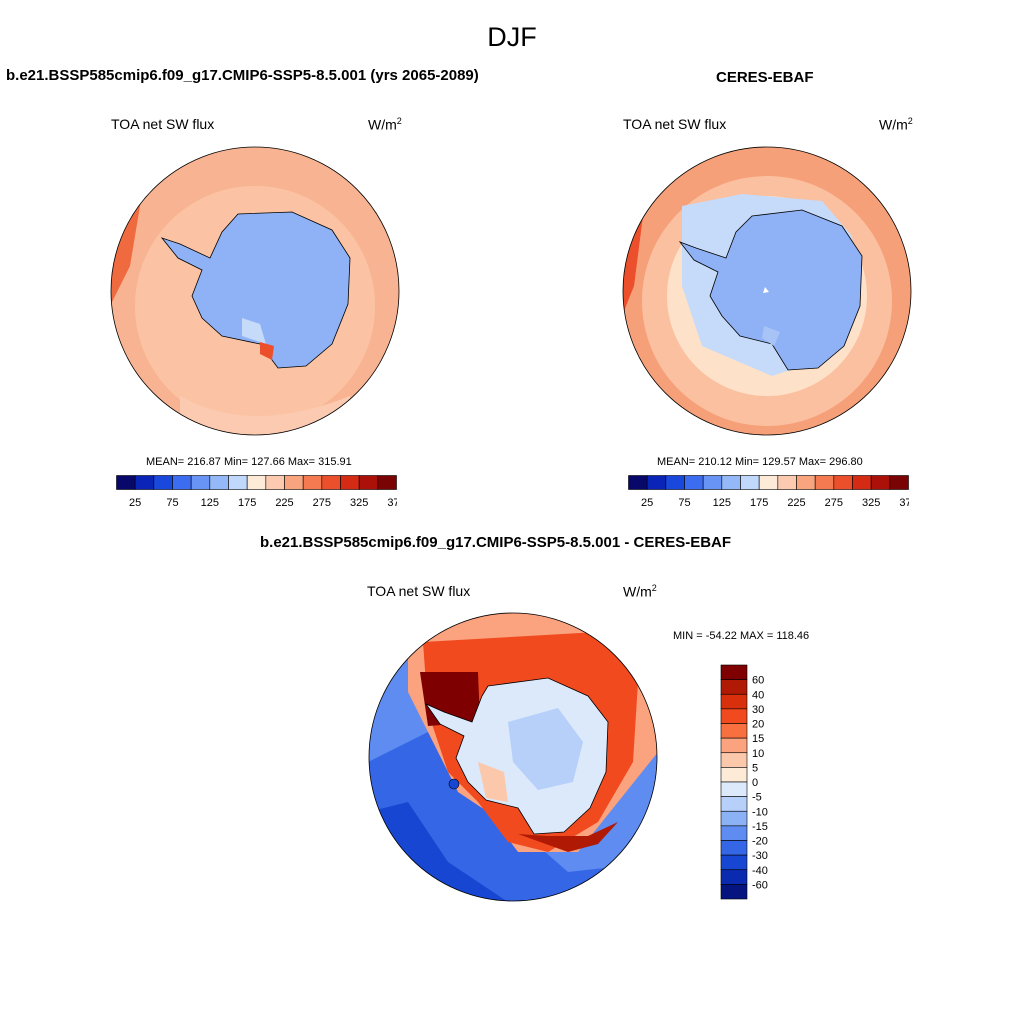 The width and height of the screenshot is (1024, 1024). I want to click on figure-title: DJF, so click(512, 37).